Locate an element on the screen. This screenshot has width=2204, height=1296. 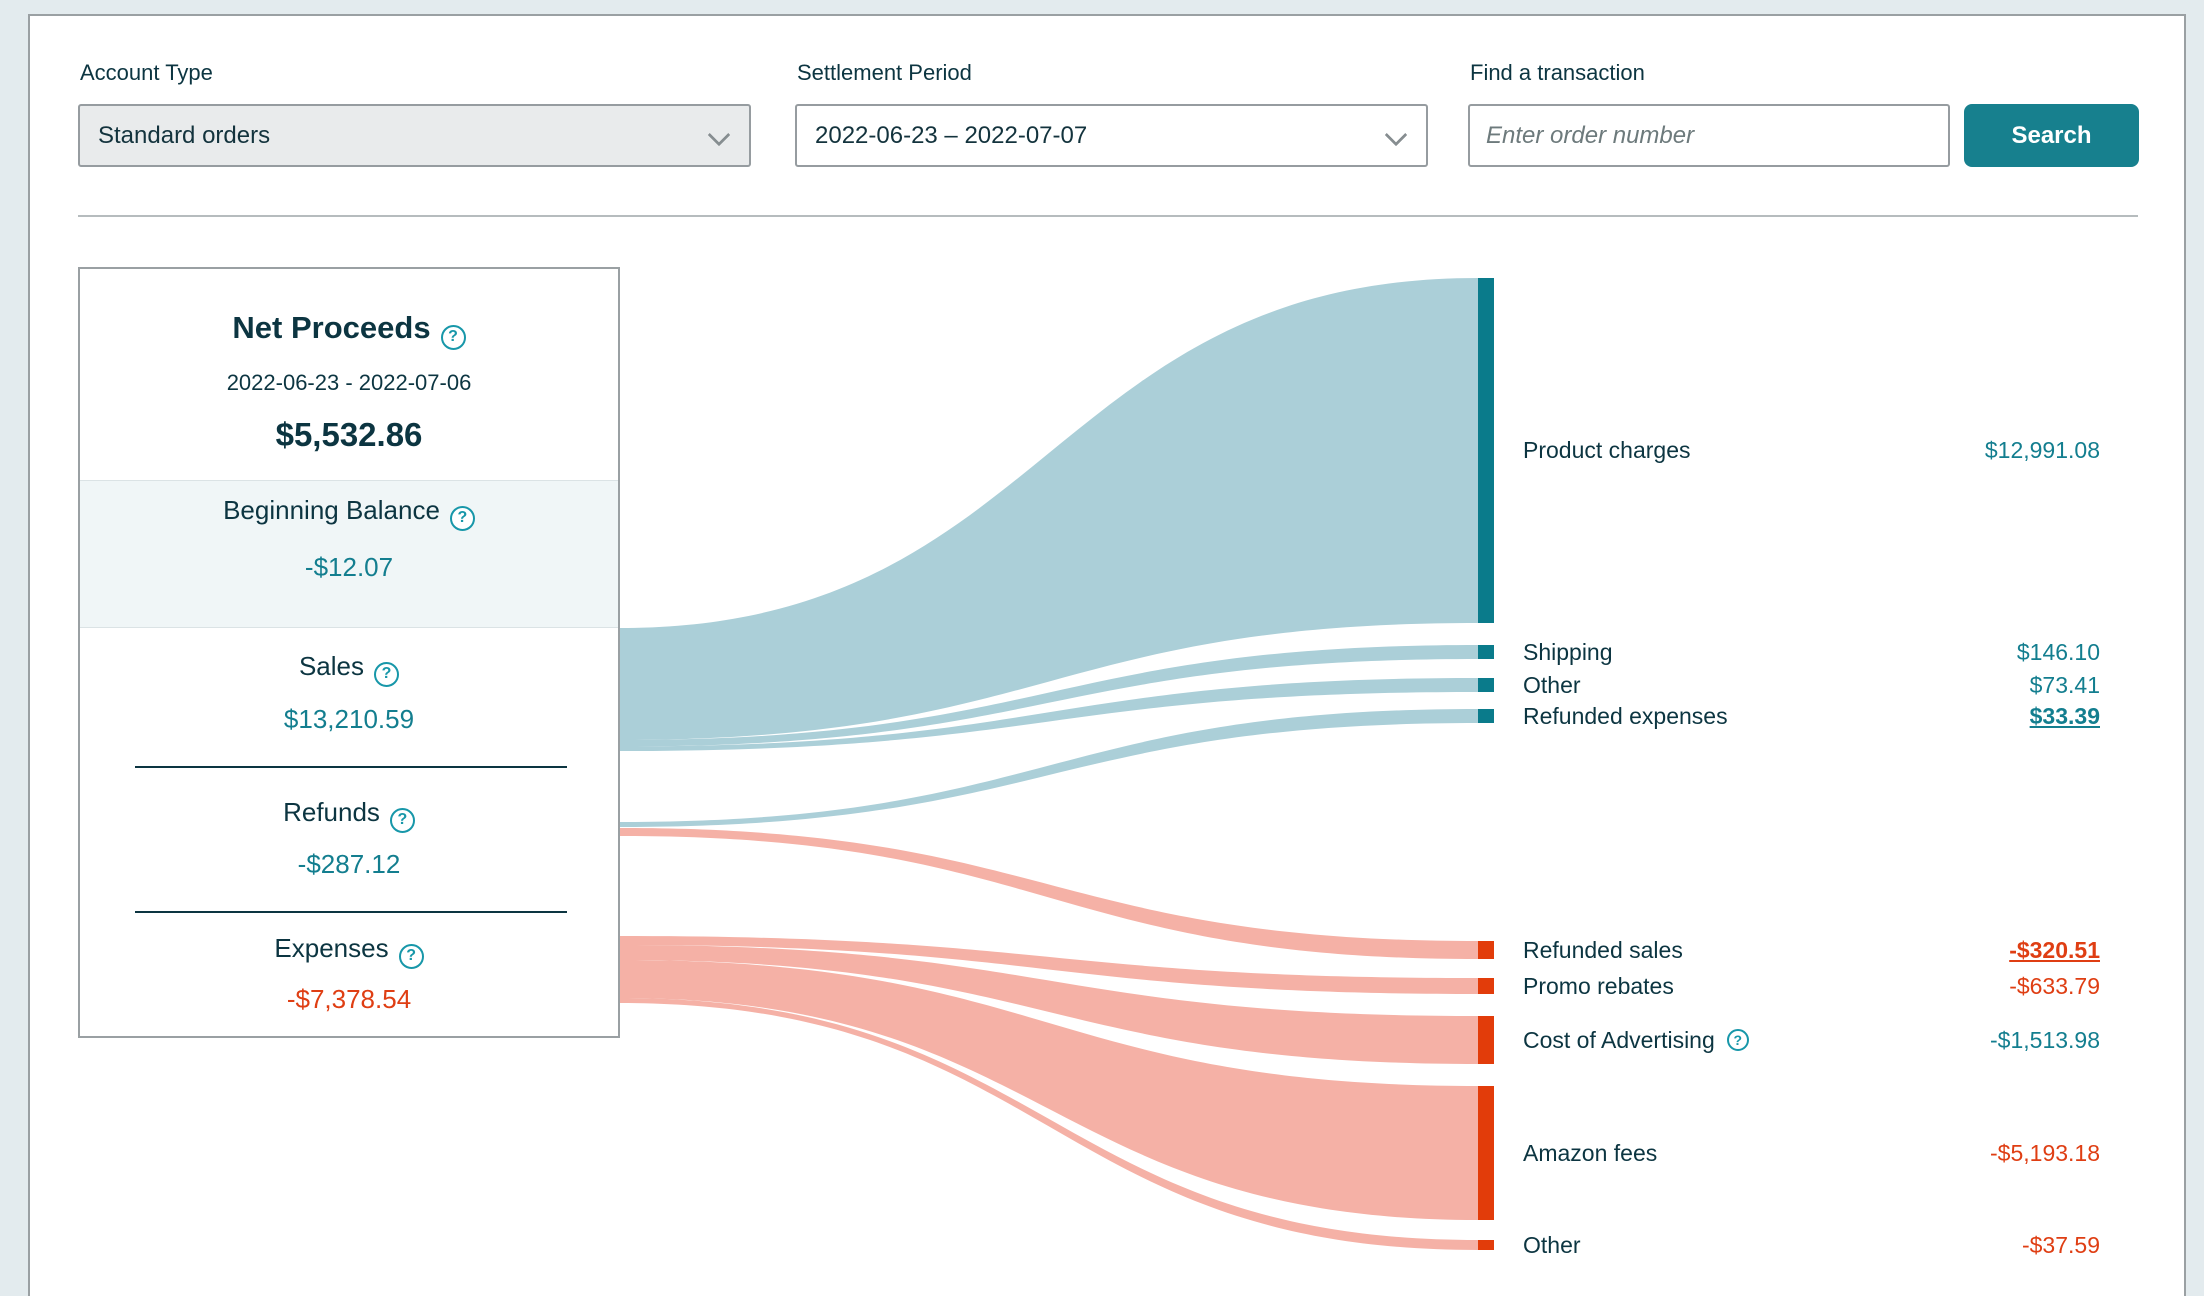
row-label-text: Cost of Advertising is located at coordinates (1619, 1039).